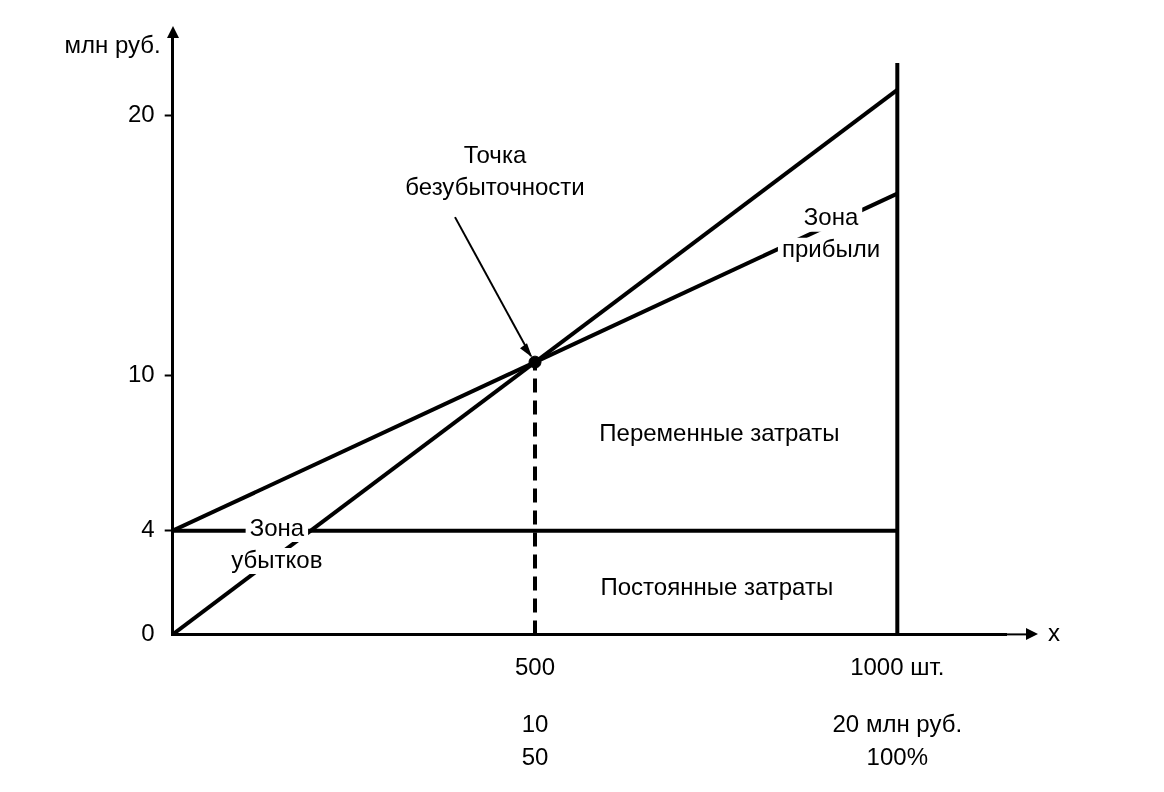  Describe the element at coordinates (897, 724) in the screenshot. I see `x2-tick-label: 20 млн руб.` at that location.